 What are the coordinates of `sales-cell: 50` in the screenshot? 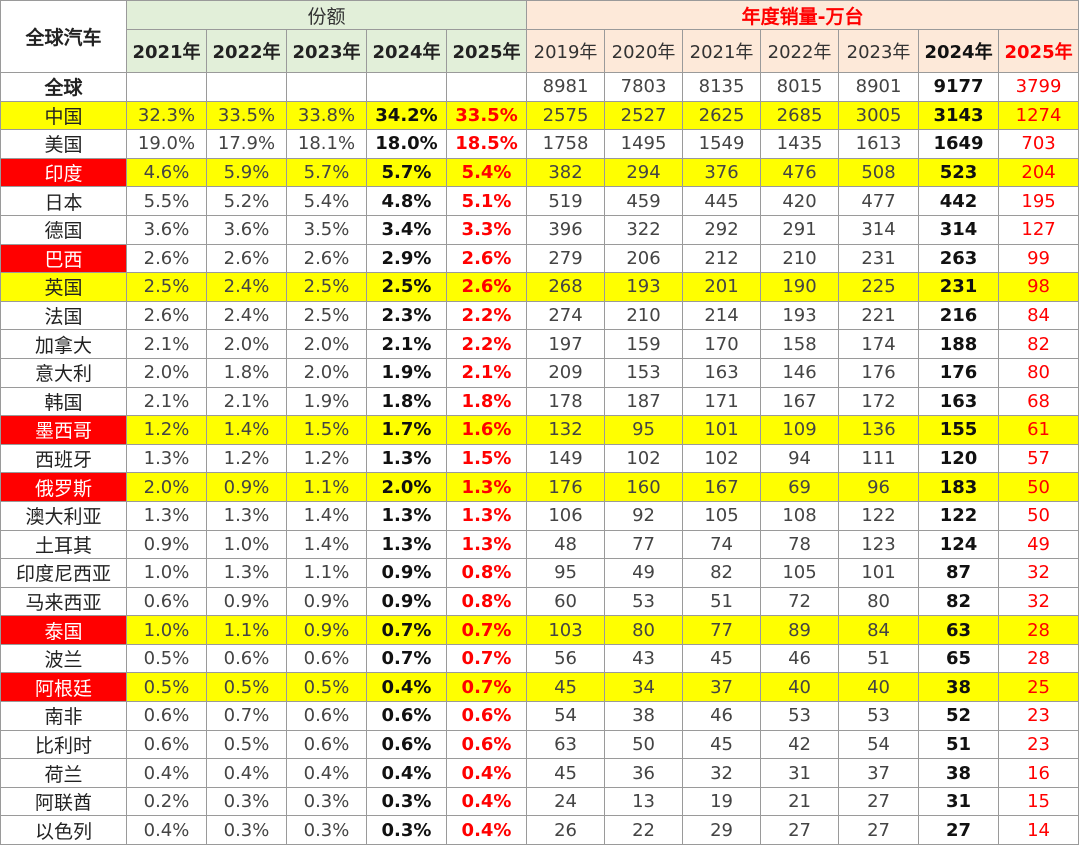 It's located at (1039, 487).